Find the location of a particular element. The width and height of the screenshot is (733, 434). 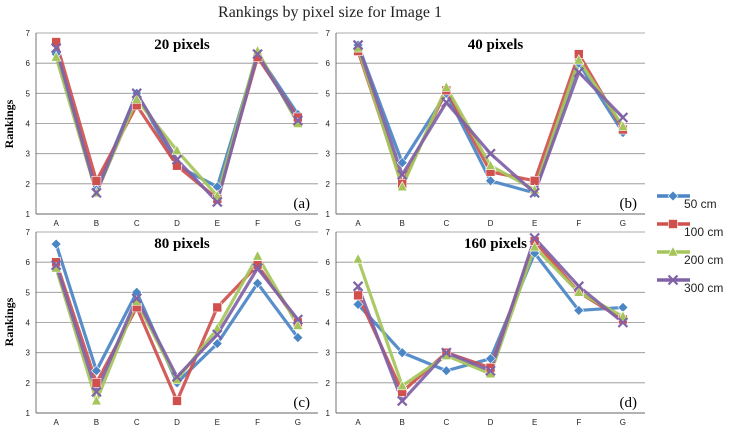

panel-label: (a) is located at coordinates (301, 204).